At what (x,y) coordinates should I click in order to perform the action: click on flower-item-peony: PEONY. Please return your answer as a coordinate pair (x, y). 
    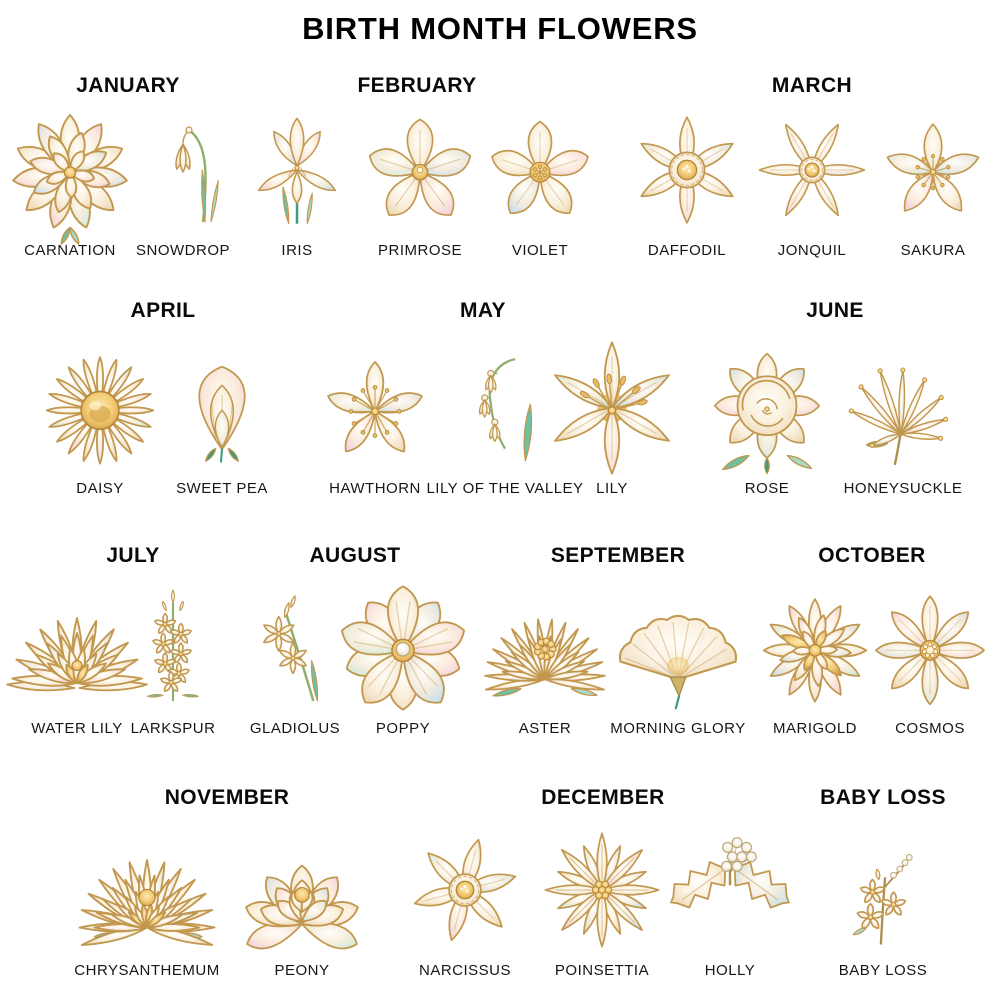
    Looking at the image, I should click on (302, 899).